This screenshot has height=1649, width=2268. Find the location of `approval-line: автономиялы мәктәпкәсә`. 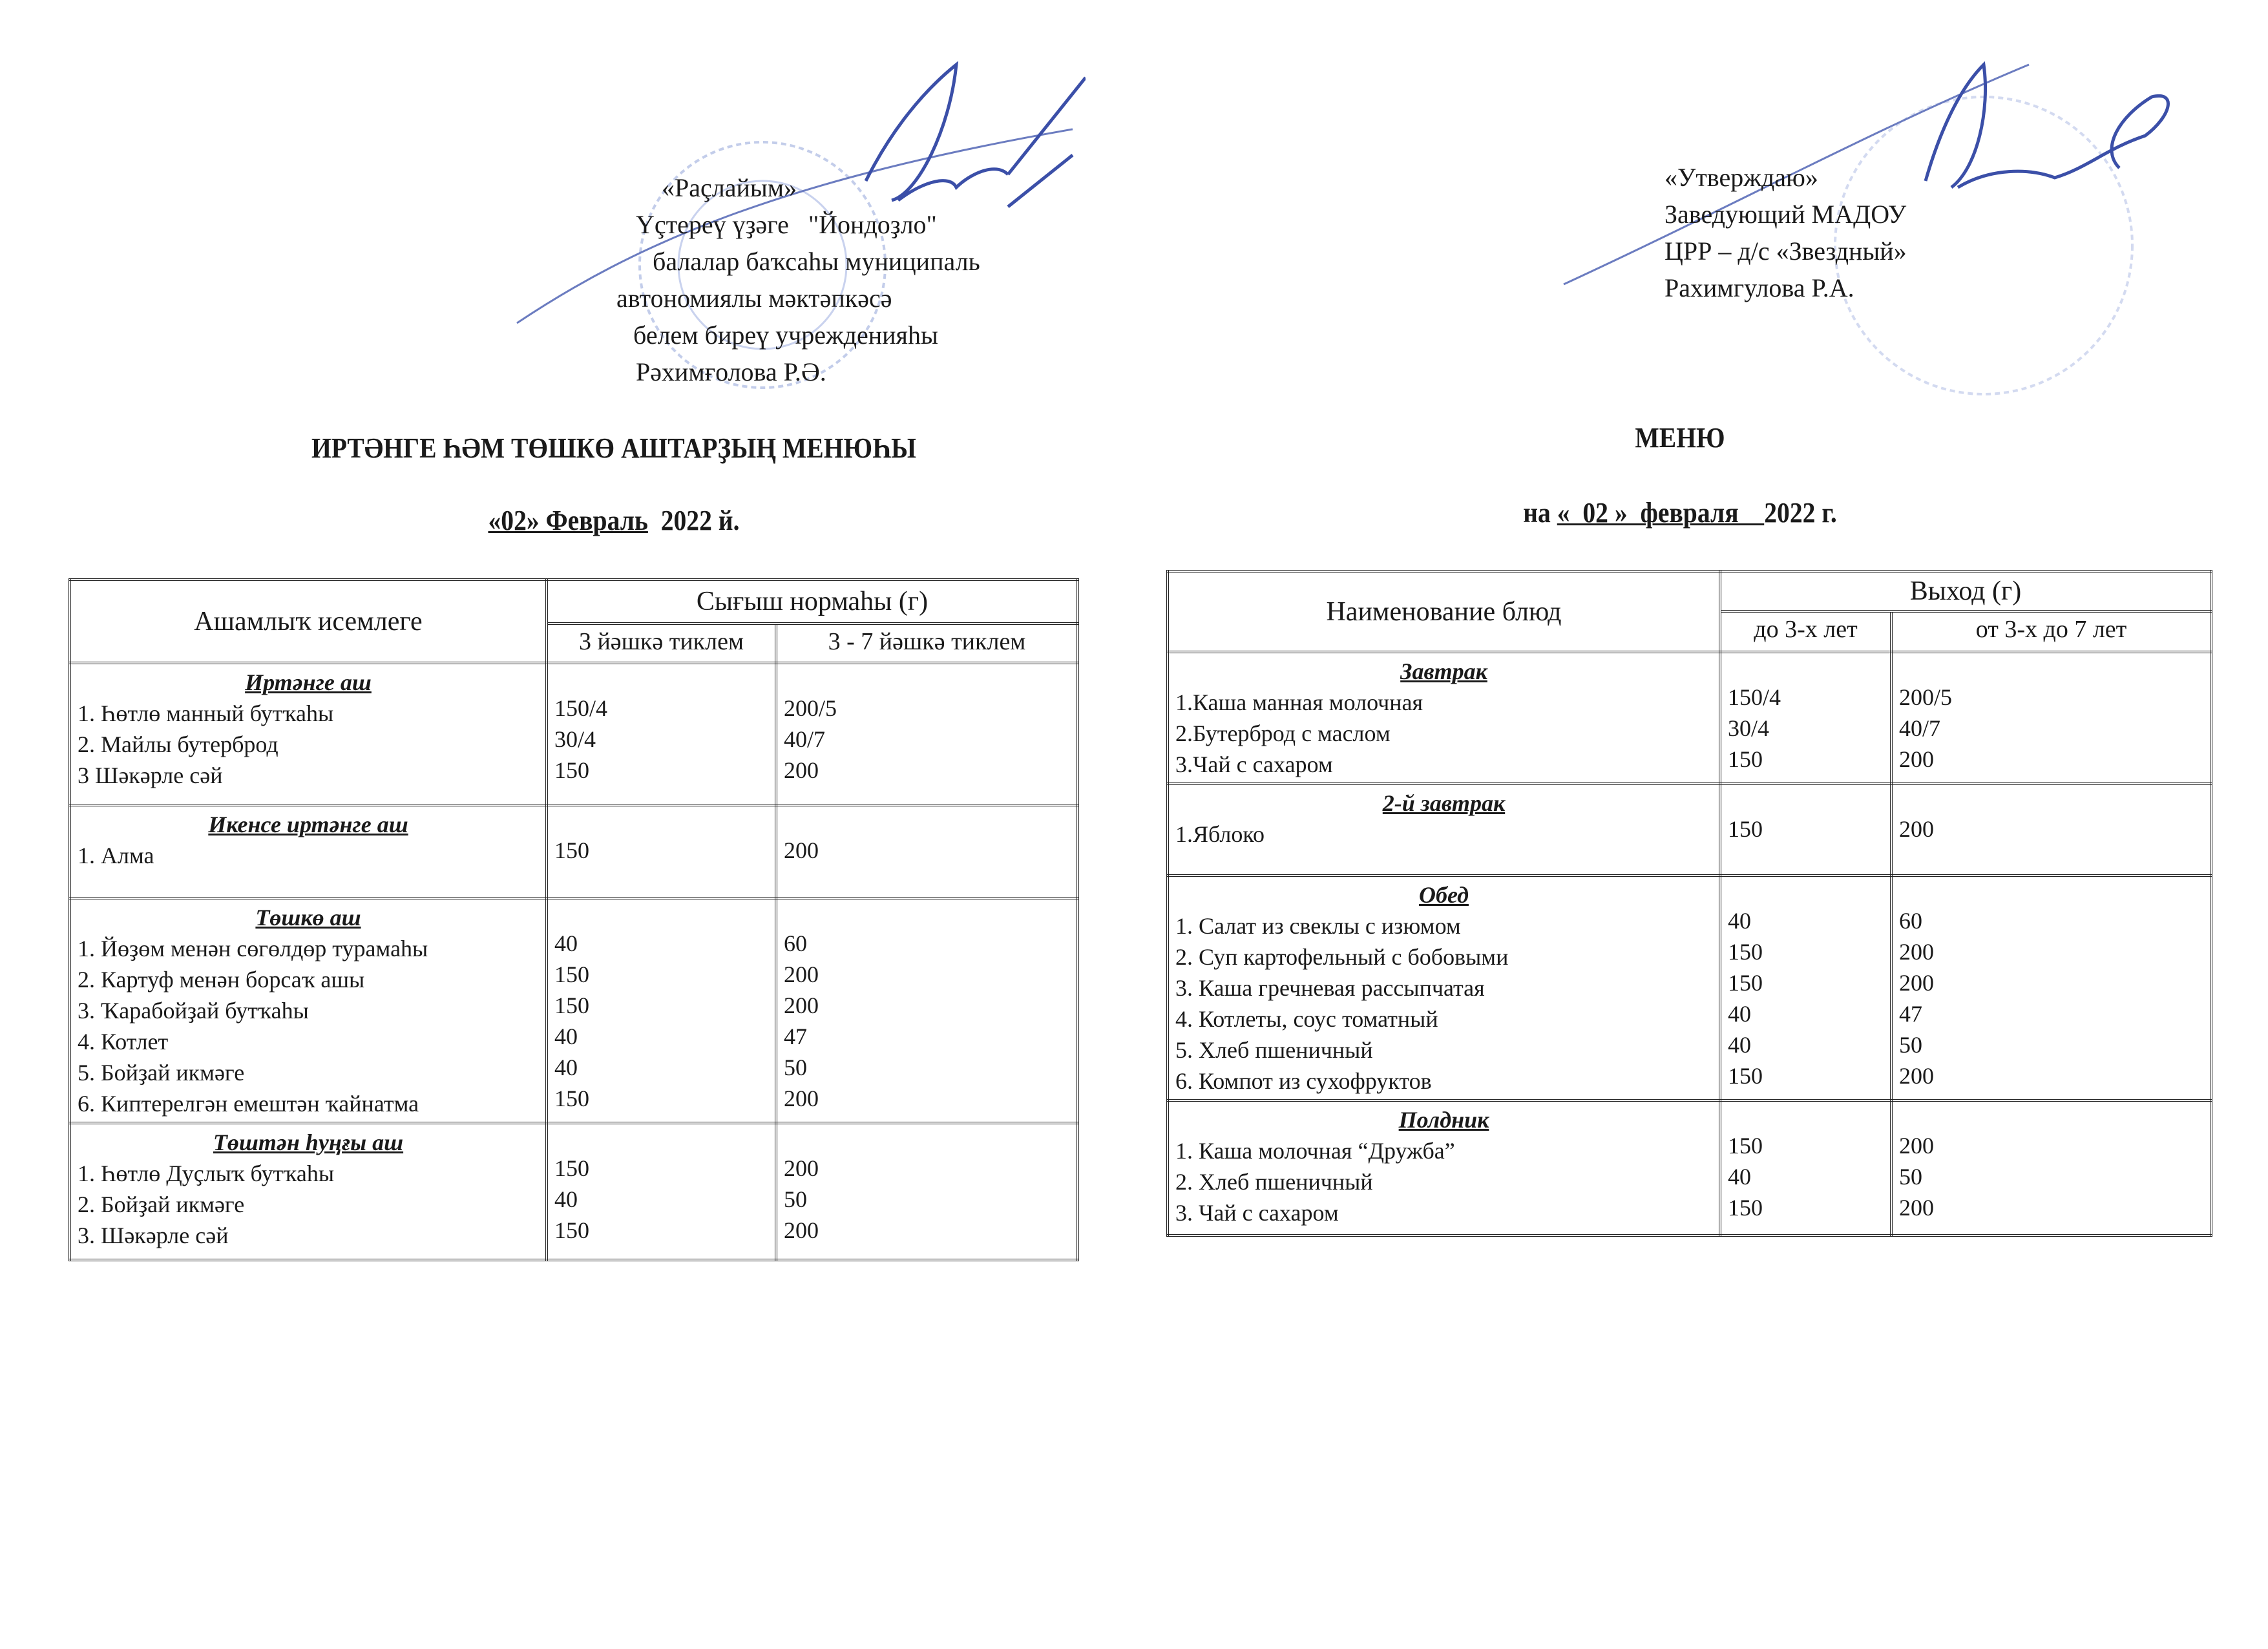

approval-line: автономиялы мәктәпкәсә is located at coordinates (754, 298).